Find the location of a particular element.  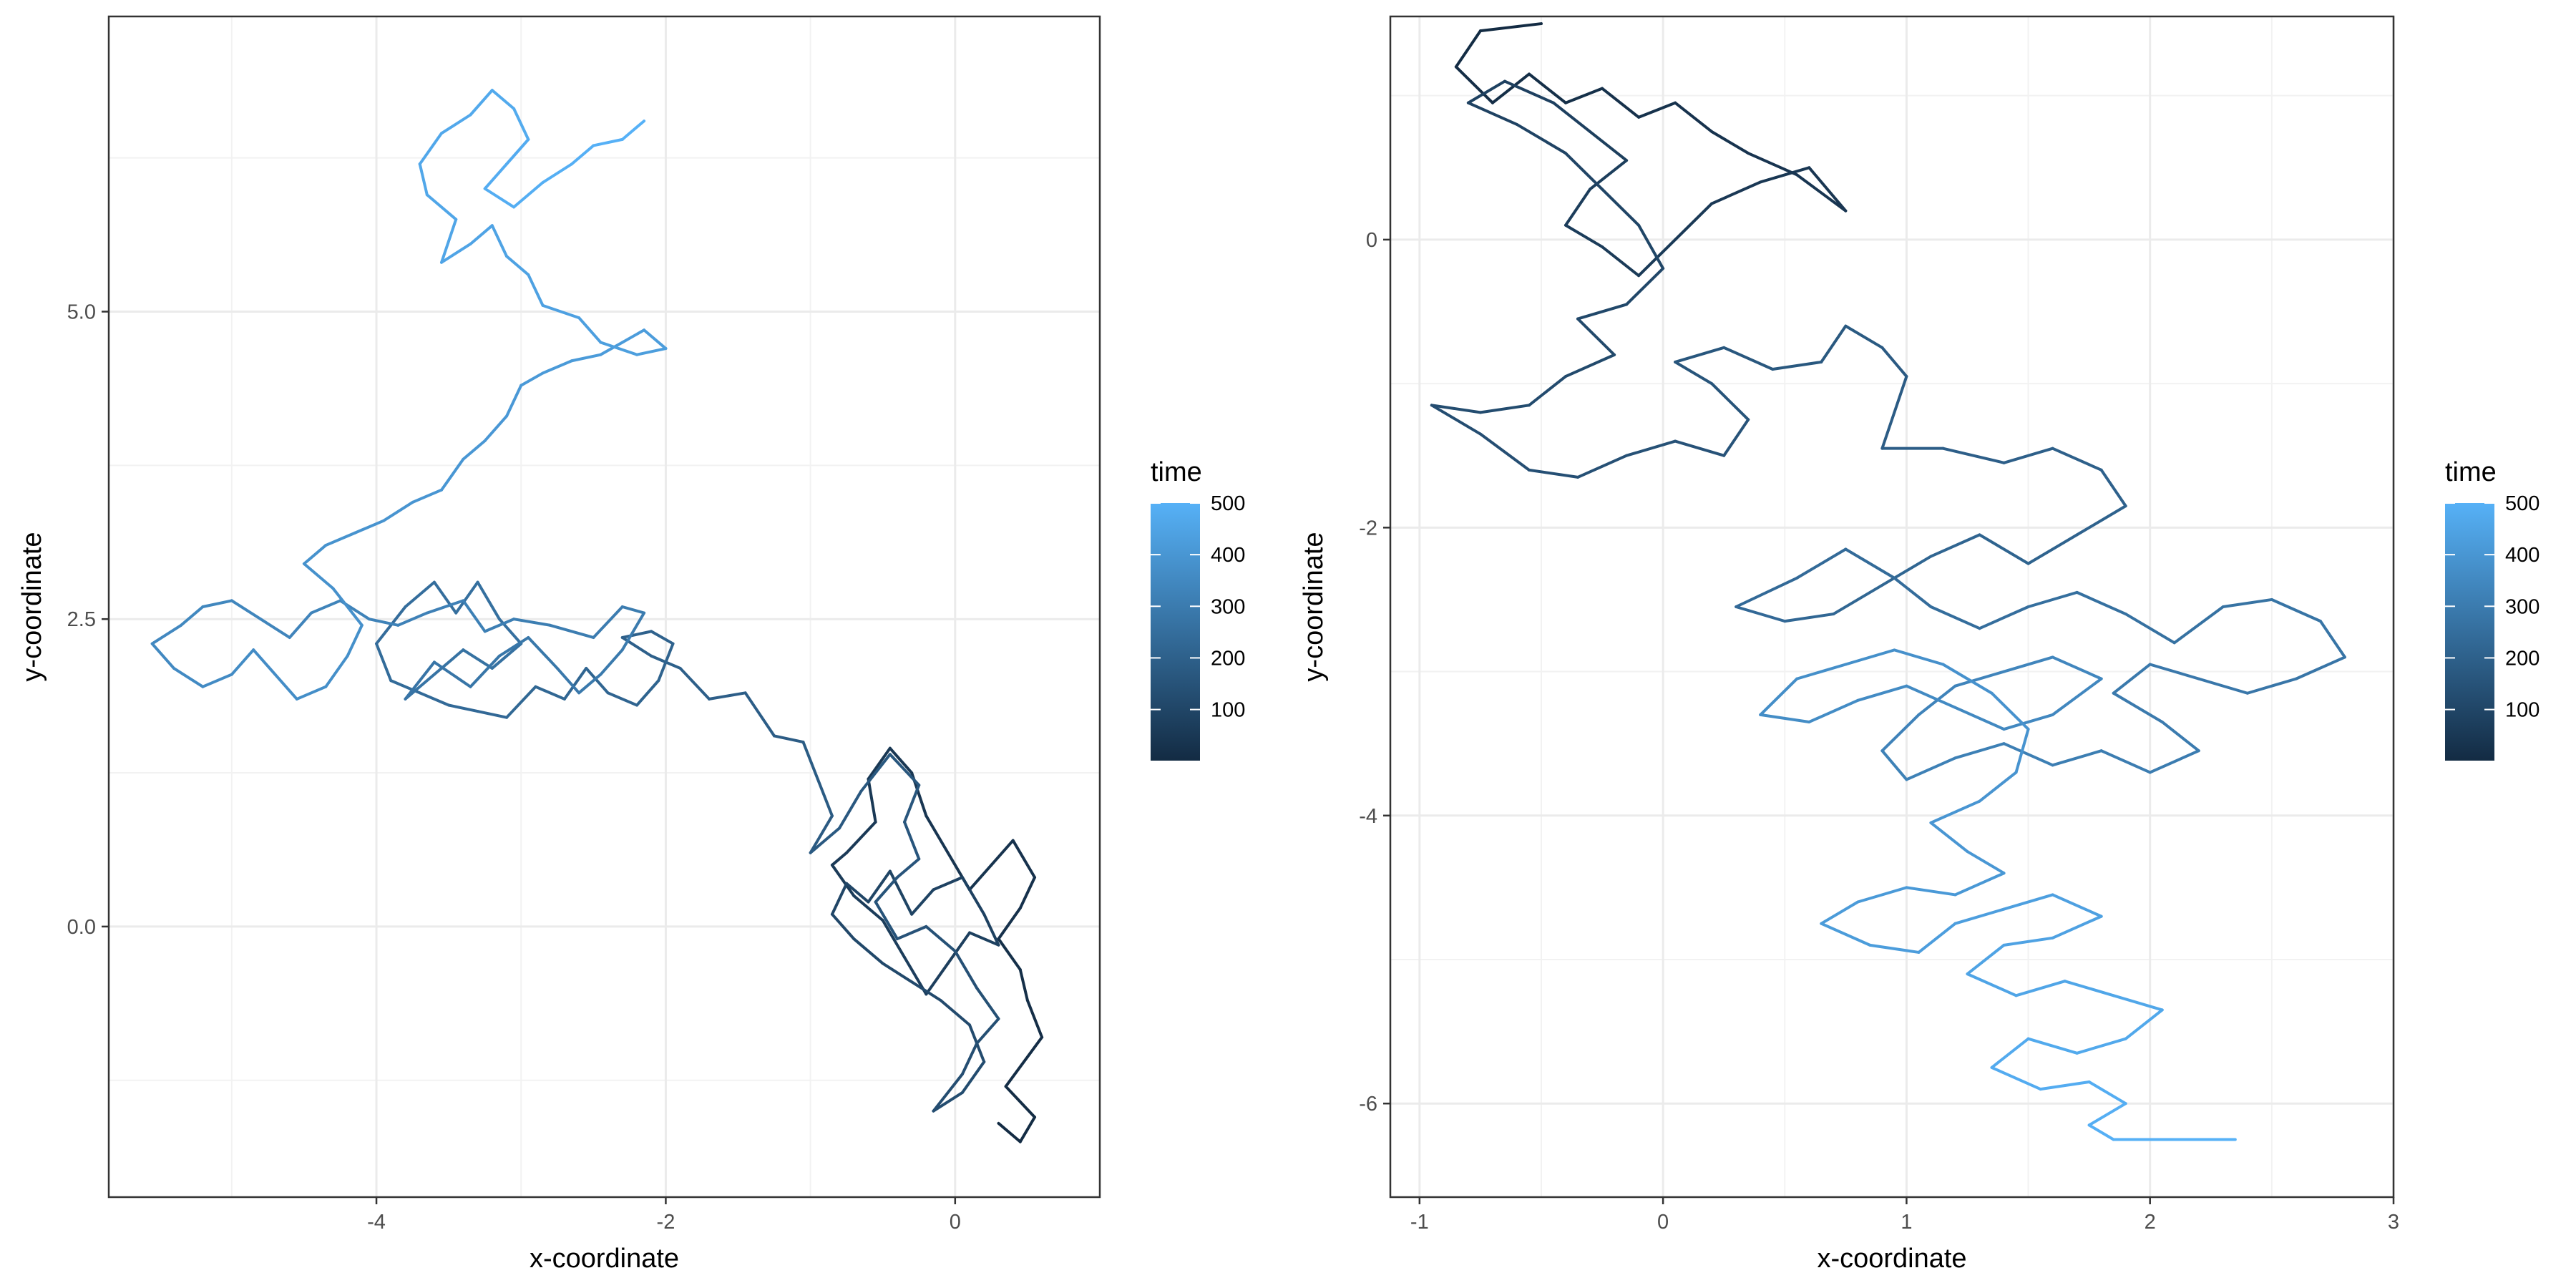

legend: time 100 200 300 400 500 is located at coordinates (2492, 609).